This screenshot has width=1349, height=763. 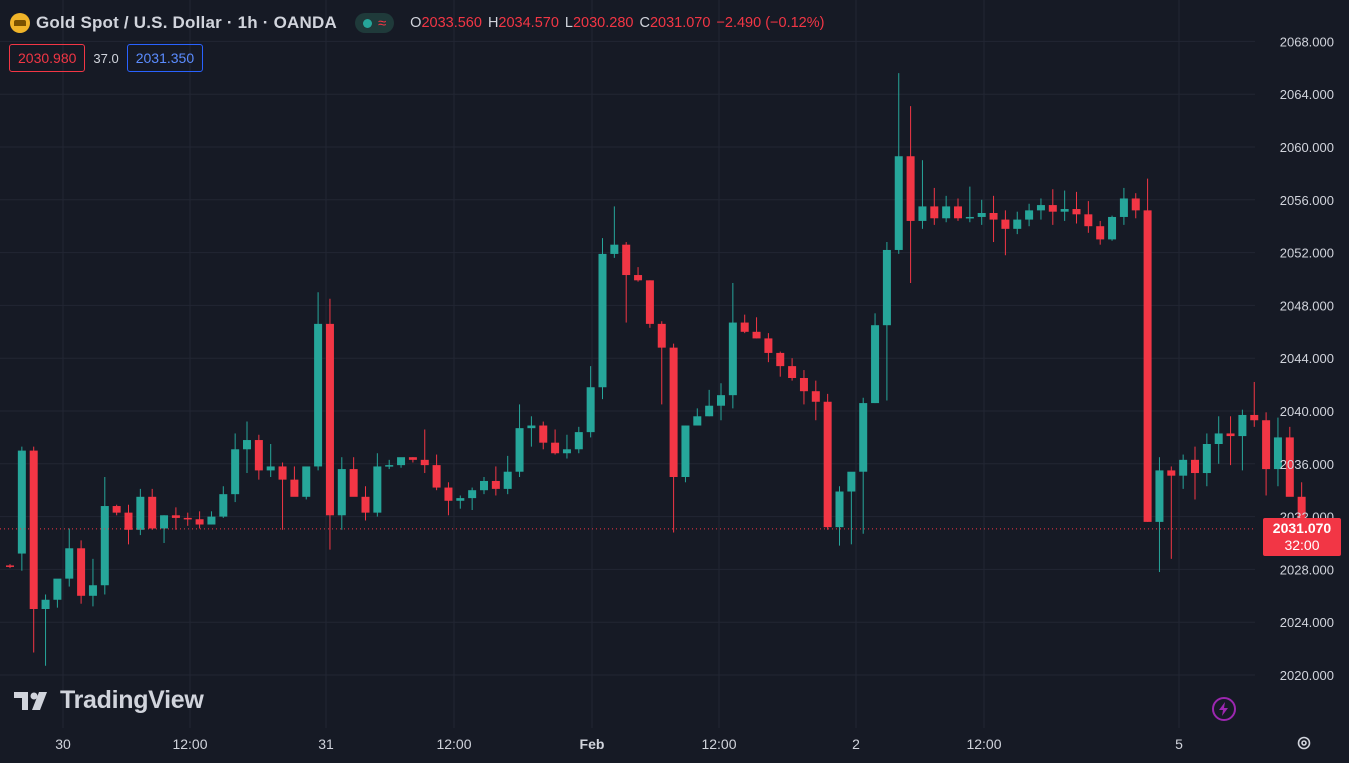 I want to click on x-tick-label: 30, so click(x=63, y=744).